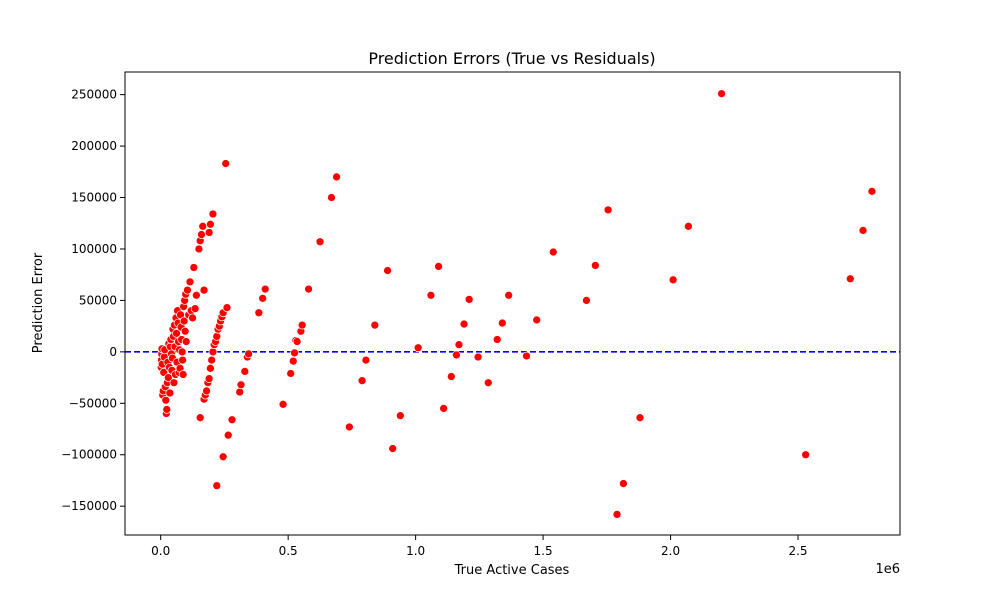 The image size is (1000, 600). Describe the element at coordinates (479, 546) in the screenshot. I see `x-axis: 0.0 0.5 1.0 1.5 2.0 2.5` at that location.